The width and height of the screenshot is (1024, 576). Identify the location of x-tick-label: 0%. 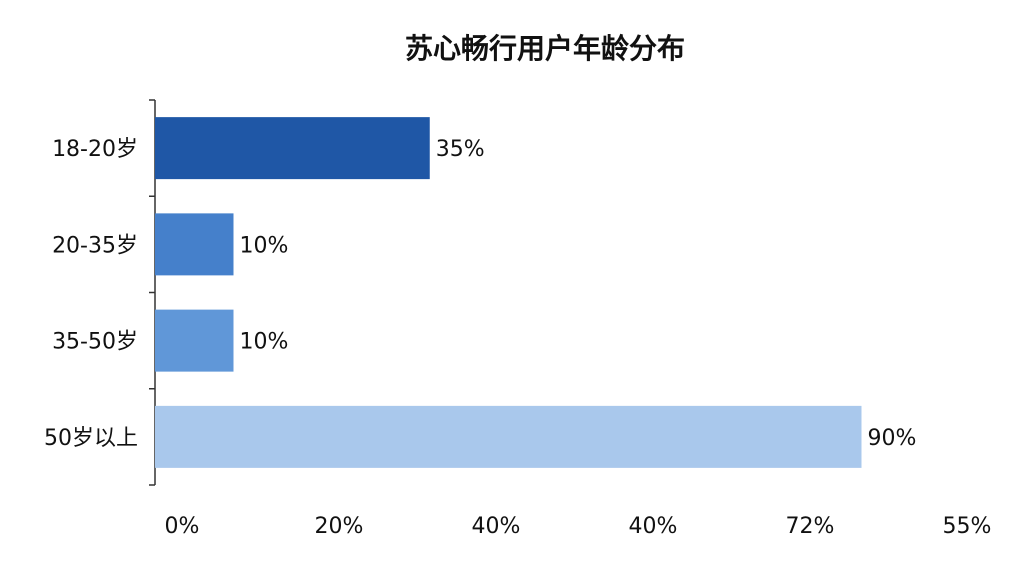
(182, 526).